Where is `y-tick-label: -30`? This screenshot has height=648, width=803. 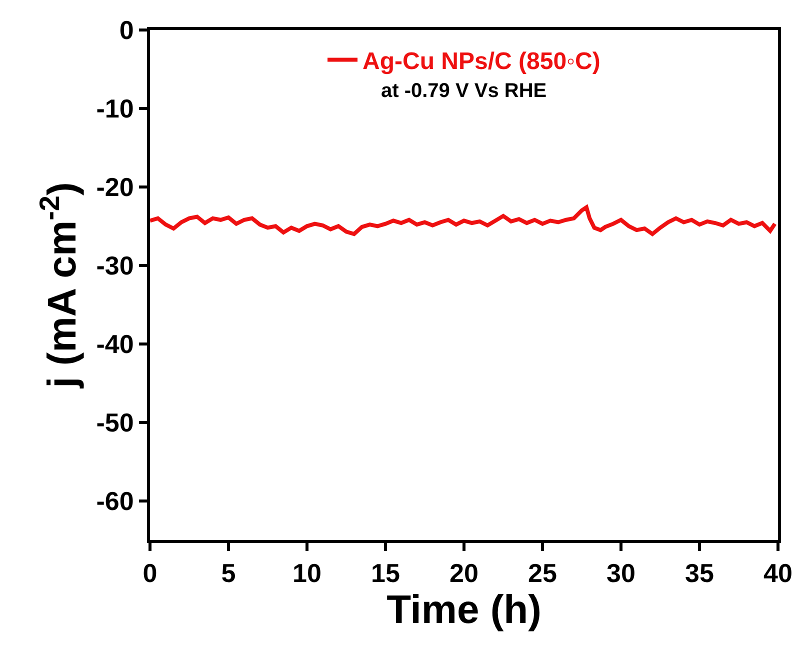 y-tick-label: -30 is located at coordinates (115, 265).